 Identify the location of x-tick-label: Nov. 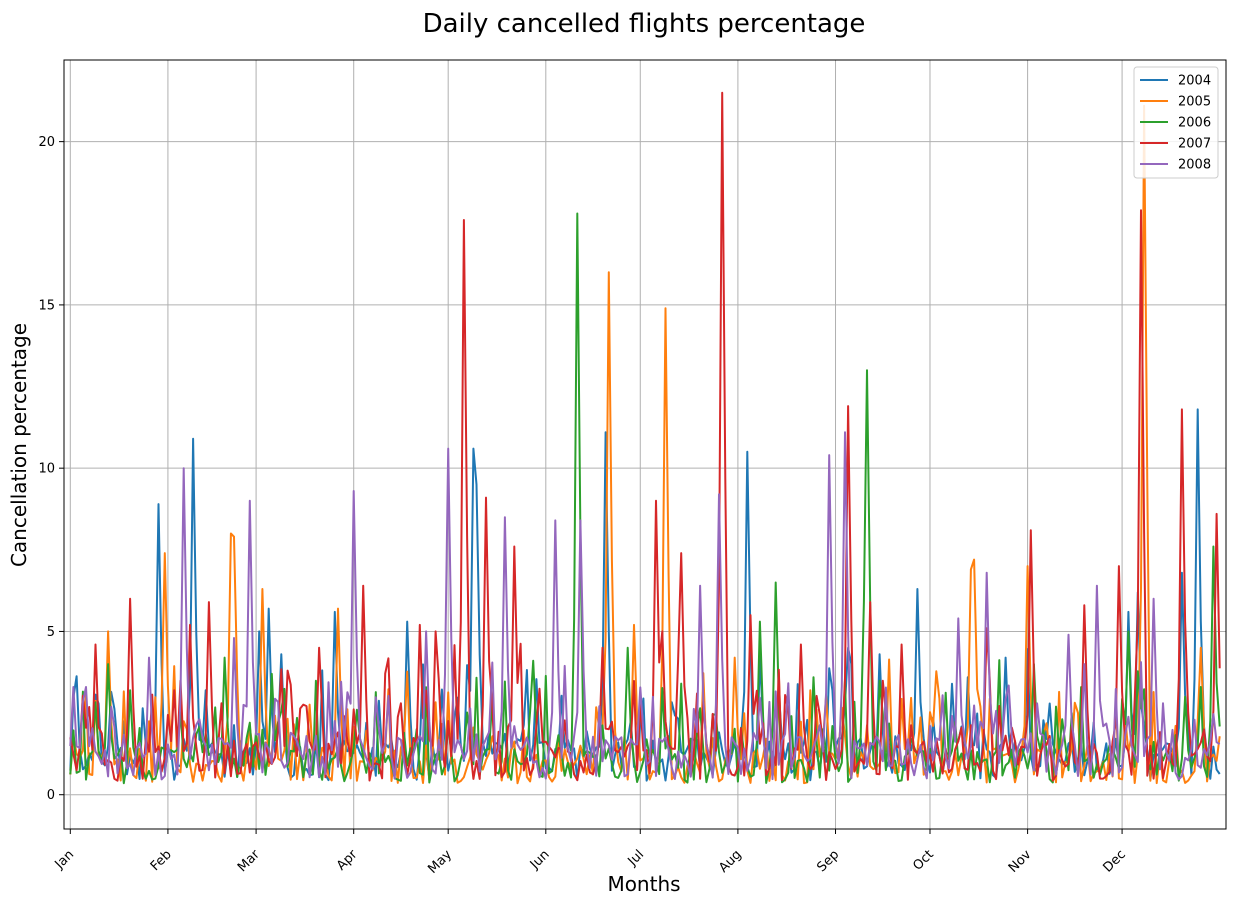
(1020, 861).